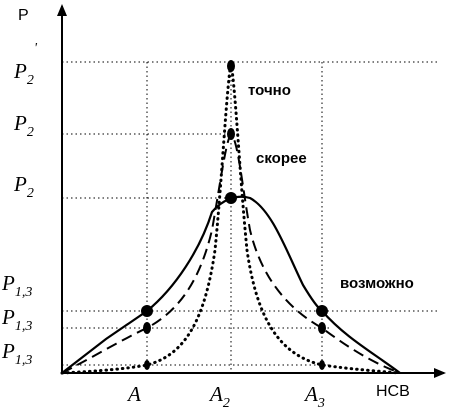  I want to click on point-possible-a, so click(147, 311).